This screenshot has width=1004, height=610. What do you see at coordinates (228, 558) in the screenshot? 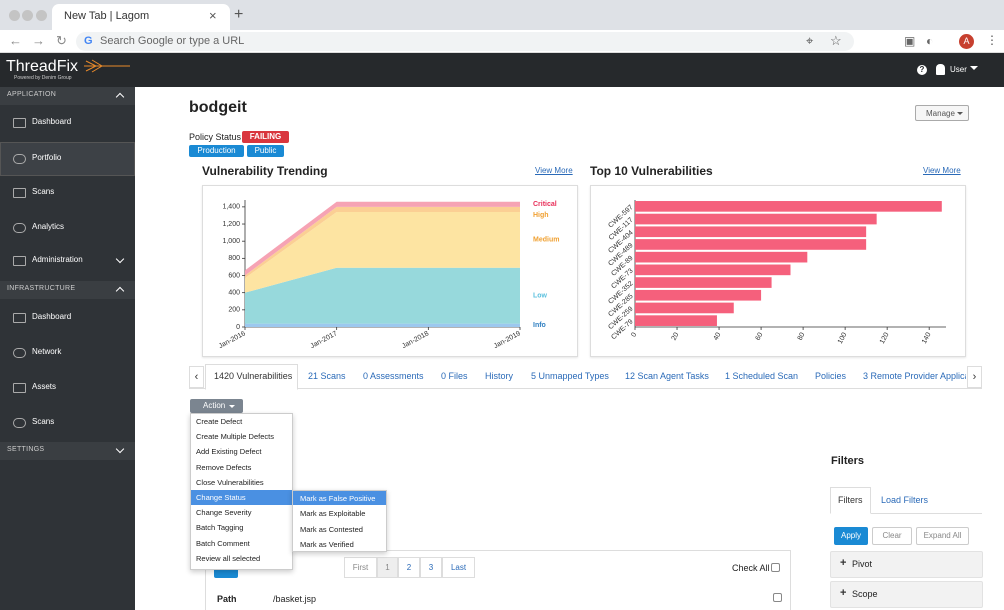
I see `menu-item: Review all selected` at bounding box center [228, 558].